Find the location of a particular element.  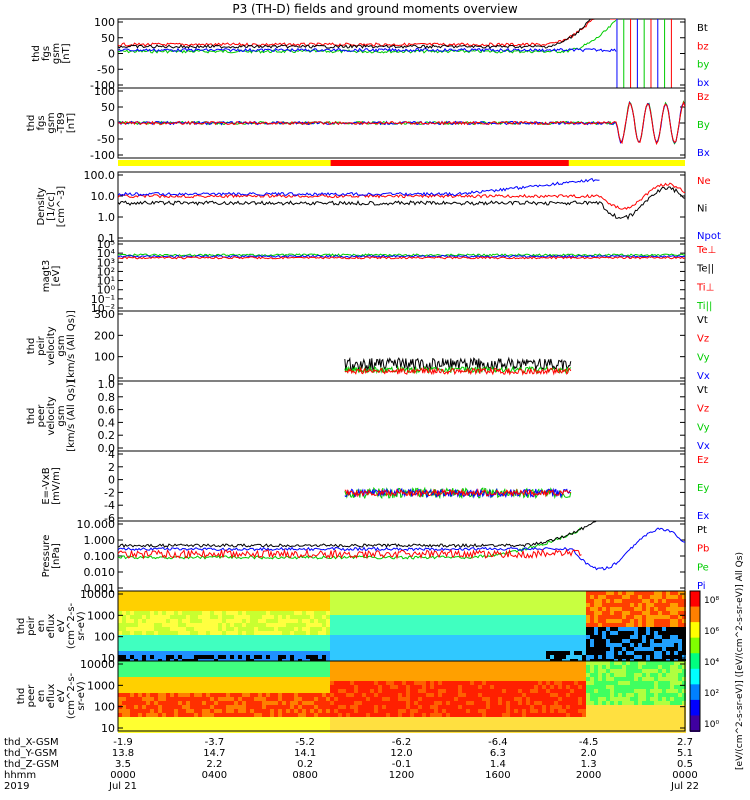

y-axis-label-line: [km/s (All Qs)] is located at coordinates (71, 416).